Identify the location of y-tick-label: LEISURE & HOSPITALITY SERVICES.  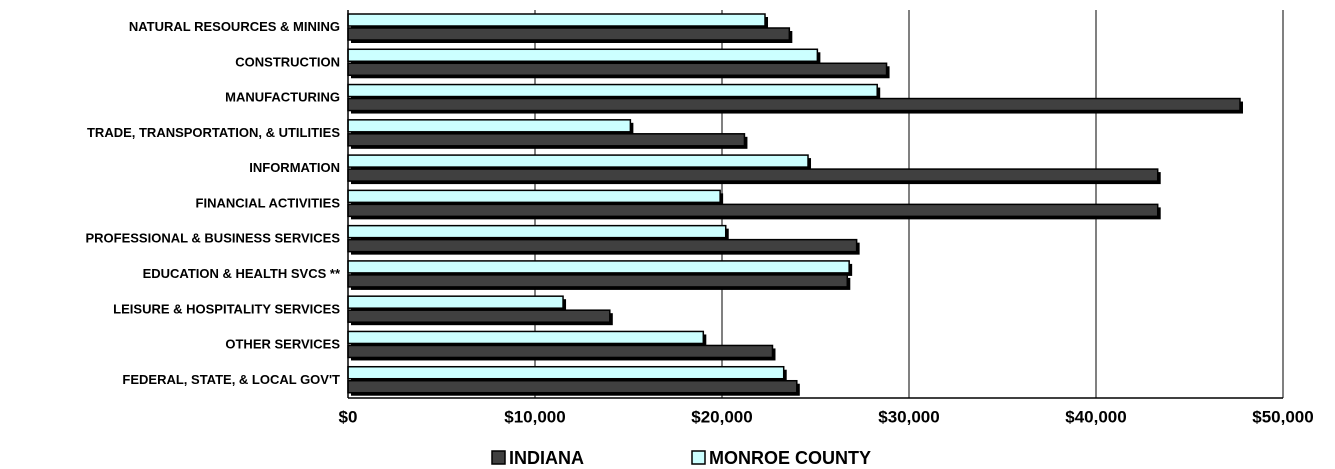
(226, 308).